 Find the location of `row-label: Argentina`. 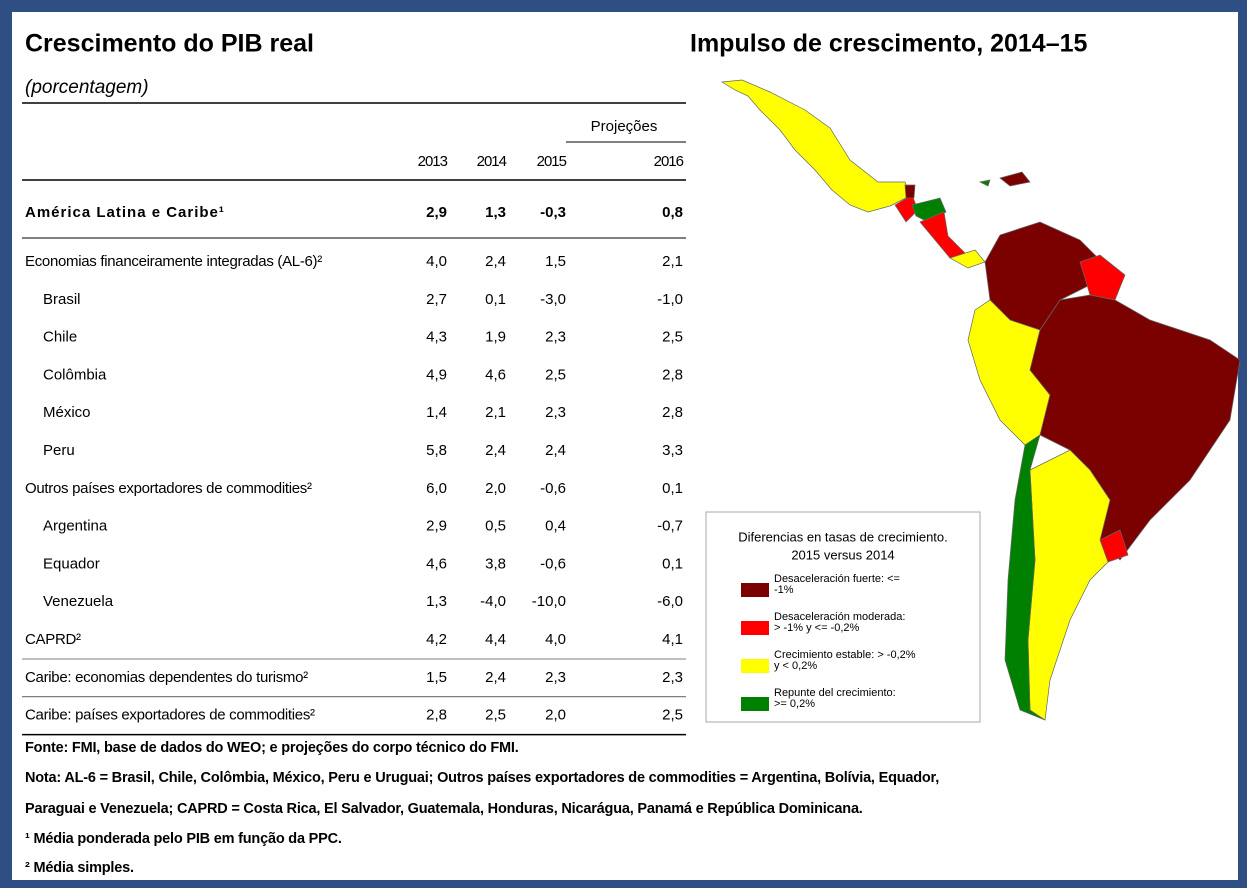

row-label: Argentina is located at coordinates (75, 526).